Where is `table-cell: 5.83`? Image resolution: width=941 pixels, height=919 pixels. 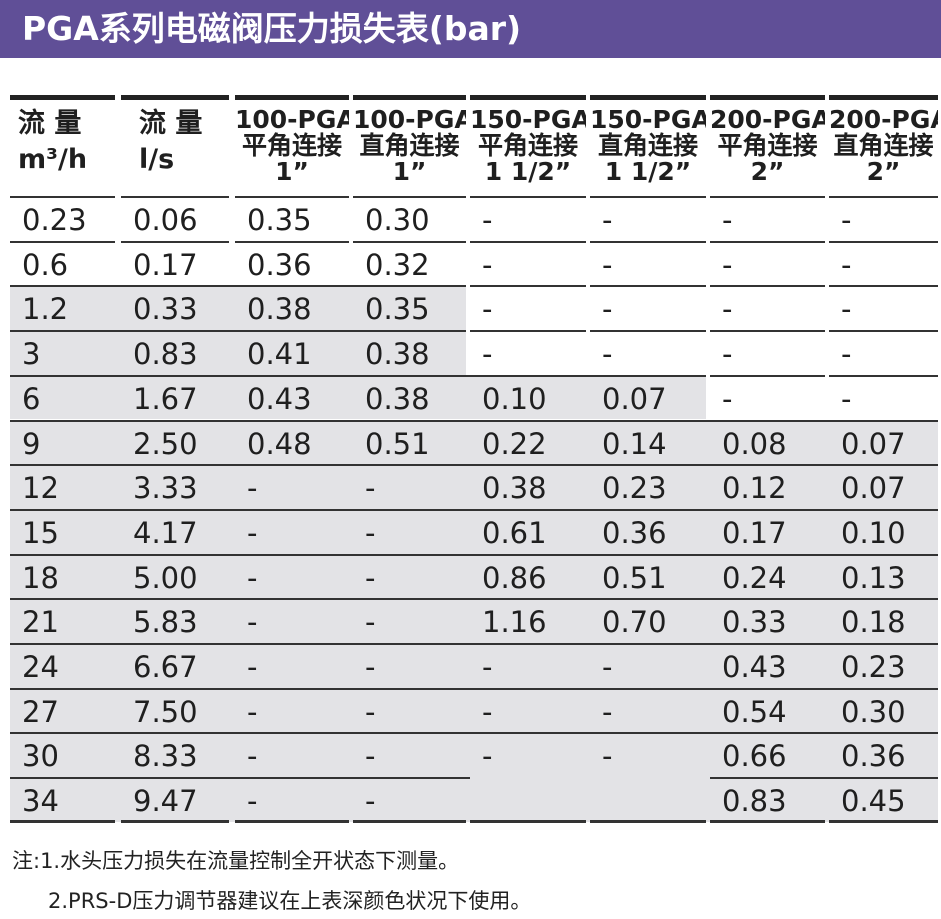
table-cell: 5.83 is located at coordinates (178, 620).